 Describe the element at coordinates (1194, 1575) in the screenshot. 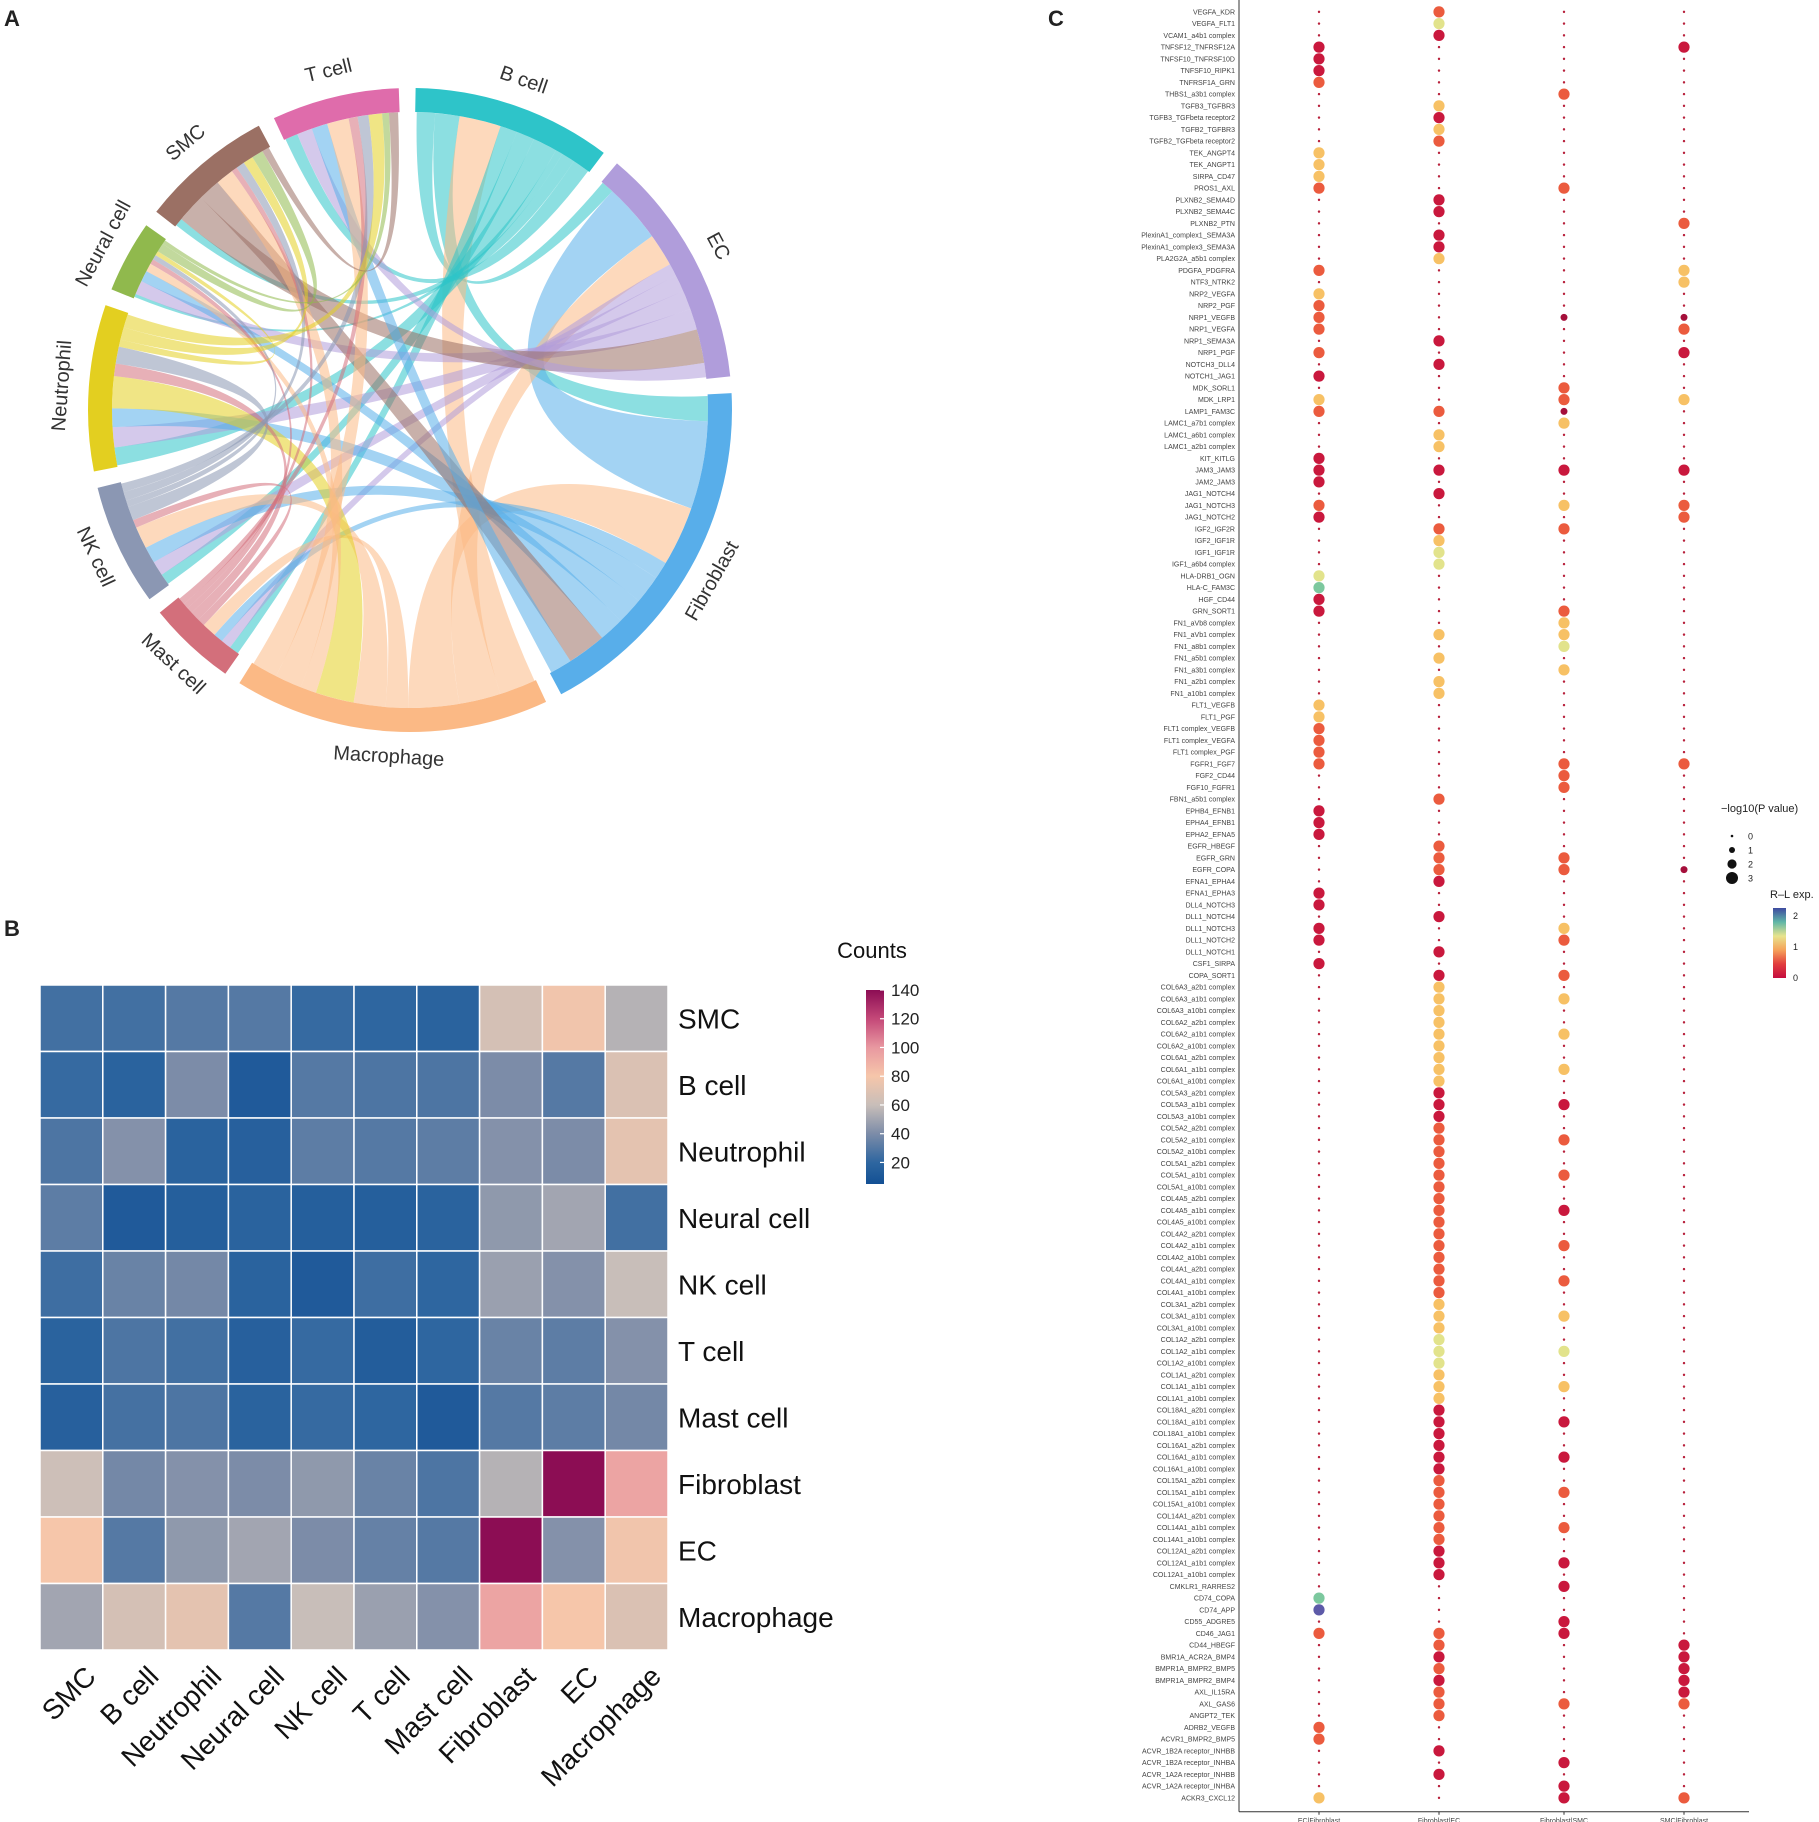

I see `dotplot-row-label: COL12A1_a10b1 complex` at that location.